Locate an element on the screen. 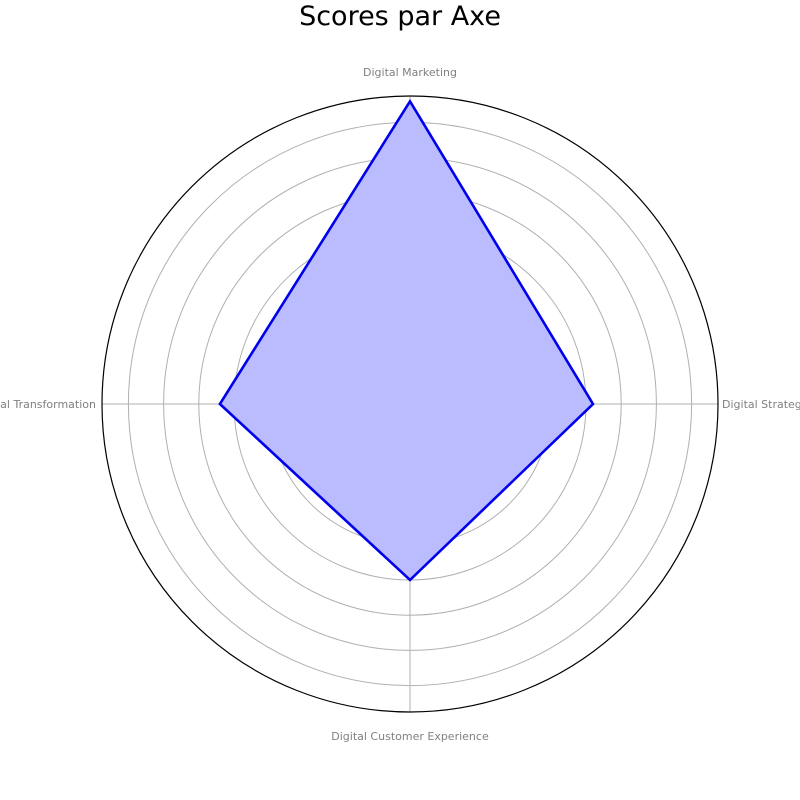 The image size is (800, 800). chart-title: Scores par Axe is located at coordinates (400, 16).